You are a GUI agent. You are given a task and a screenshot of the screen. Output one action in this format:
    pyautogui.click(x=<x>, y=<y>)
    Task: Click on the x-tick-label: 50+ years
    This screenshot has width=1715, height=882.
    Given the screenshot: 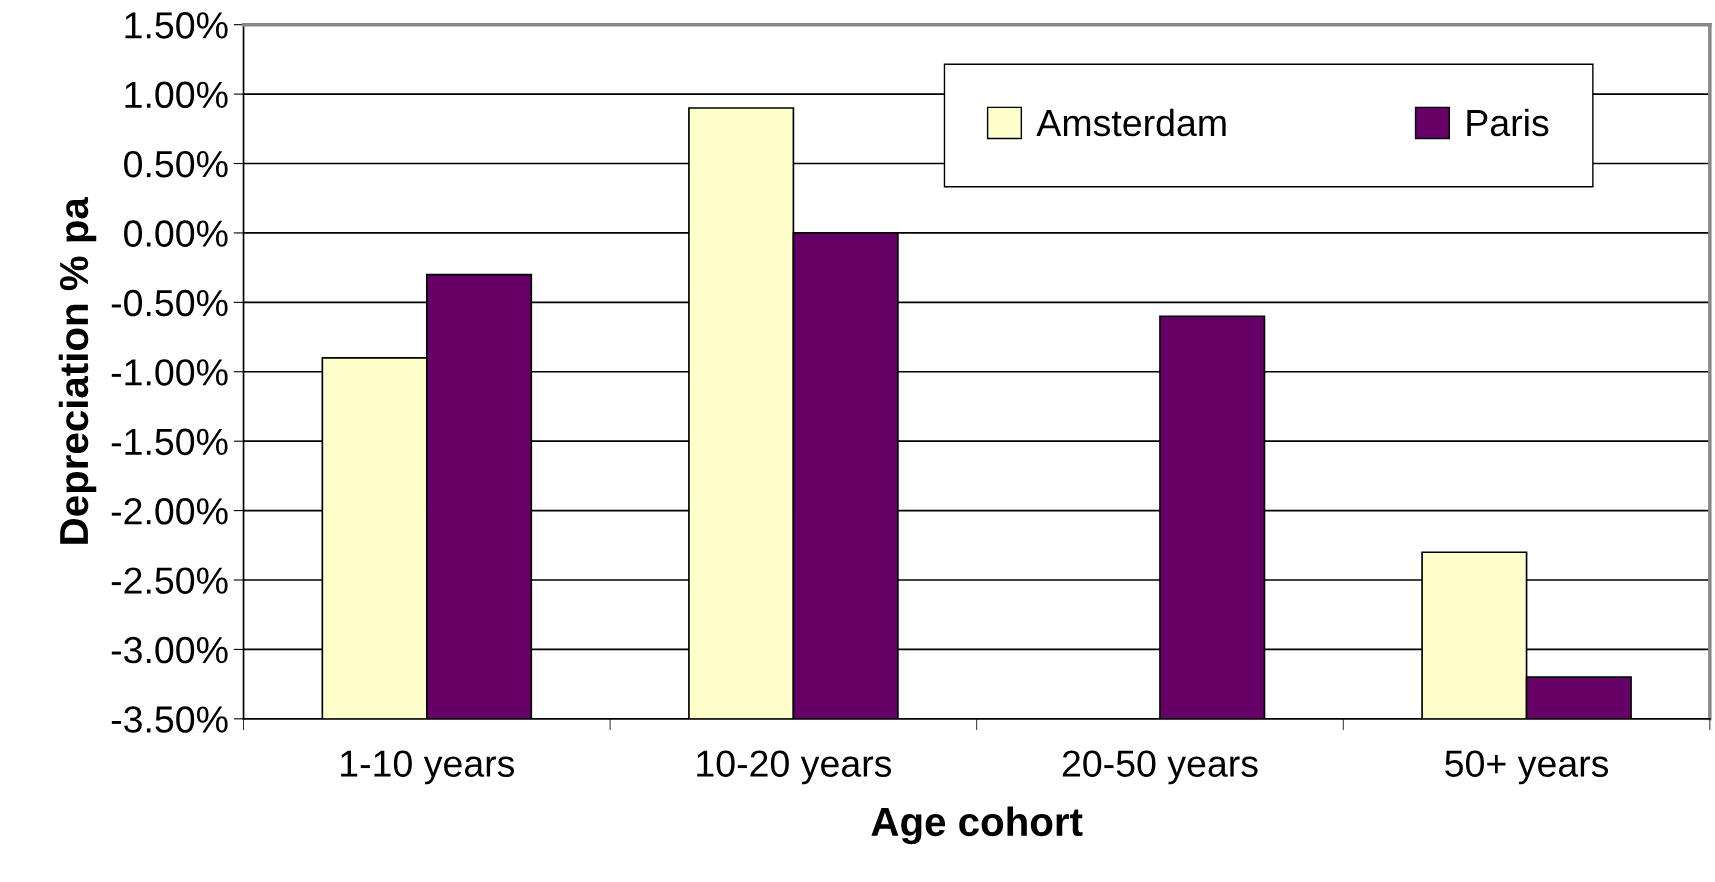 What is the action you would take?
    pyautogui.click(x=1527, y=767)
    